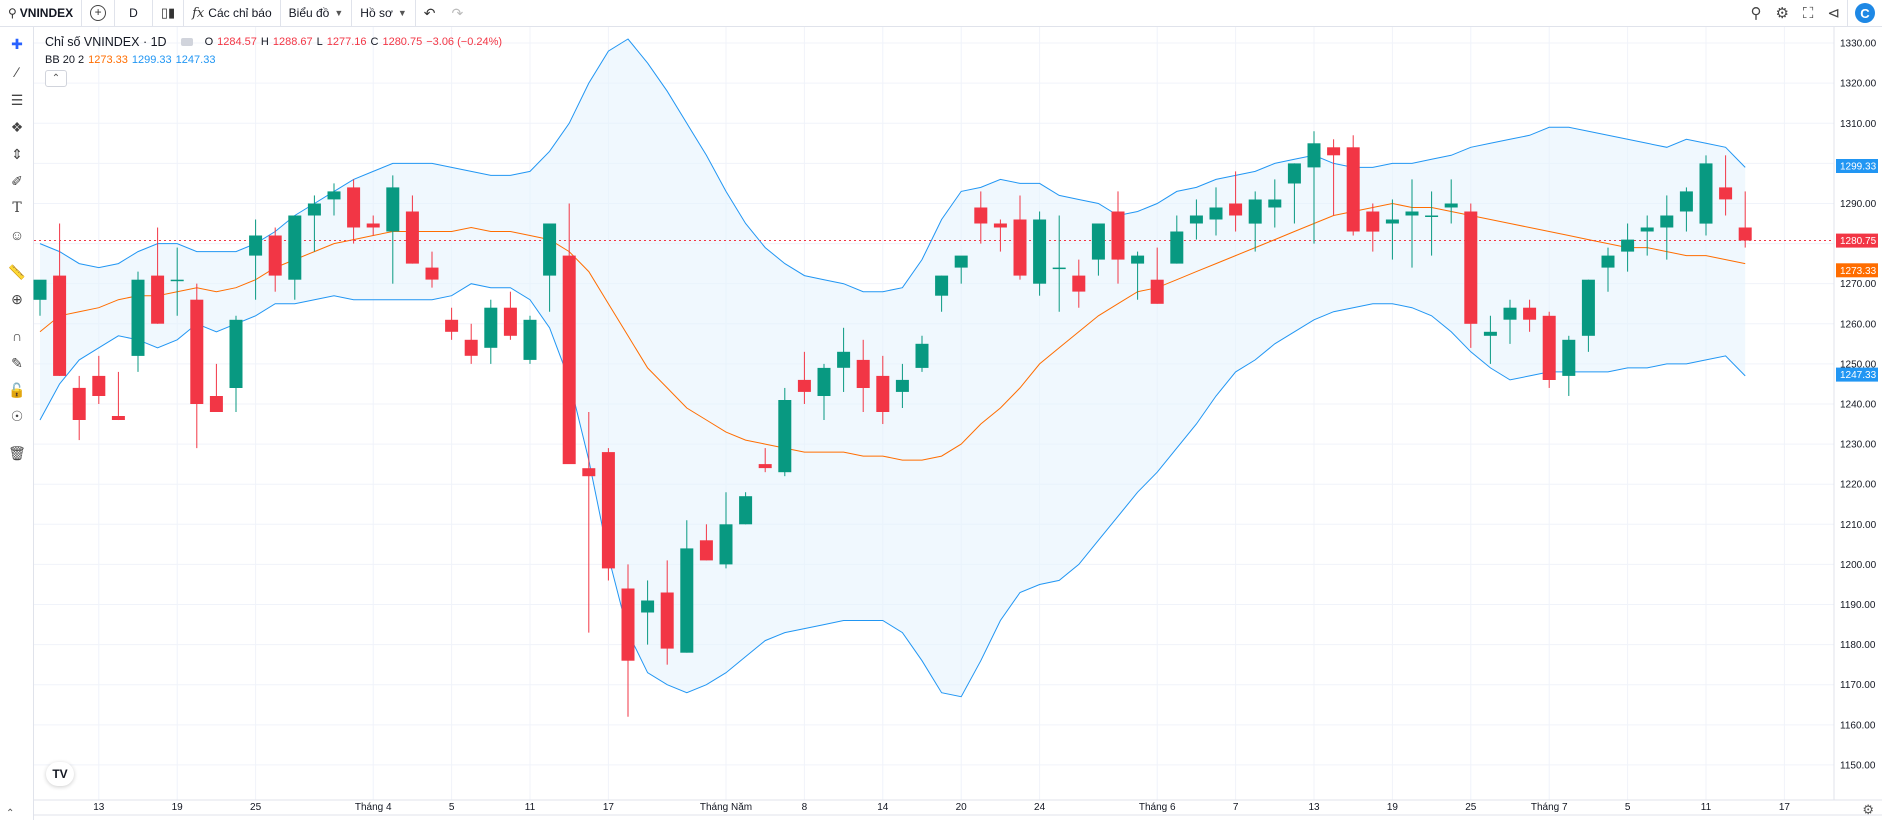  What do you see at coordinates (17, 235) in the screenshot?
I see `emoji-tool: ☺` at bounding box center [17, 235].